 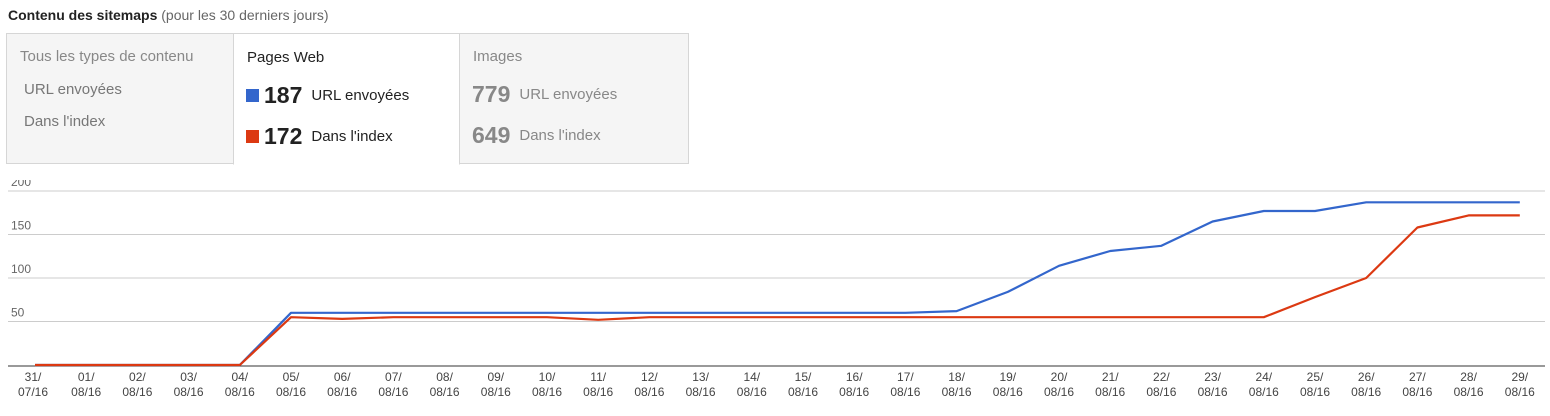 I want to click on images-indexed-label: Dans l'index, so click(x=560, y=135).